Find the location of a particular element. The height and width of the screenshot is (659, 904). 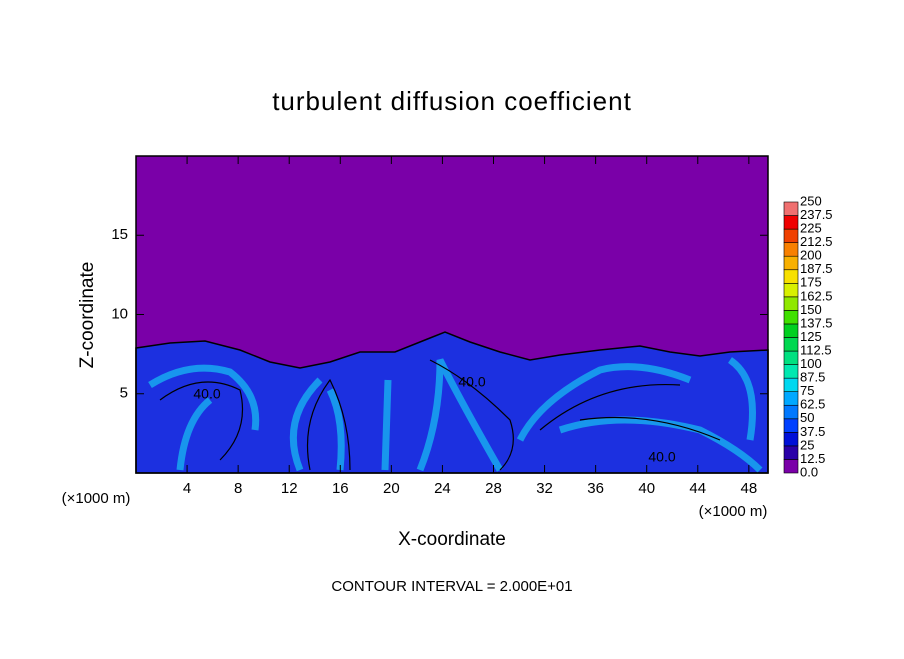

x-axis-label: X-coordinate is located at coordinates (452, 539).